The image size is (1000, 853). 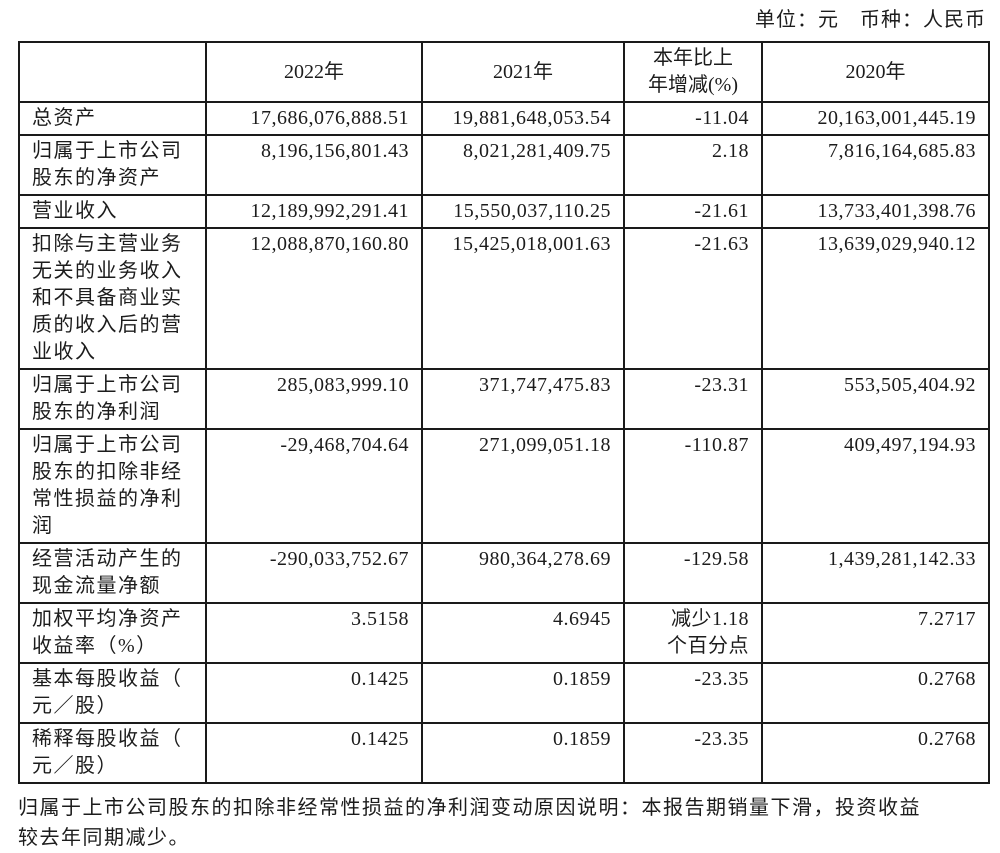 I want to click on row-label: 经营活动产生的 现金流量净额, so click(x=112, y=573).